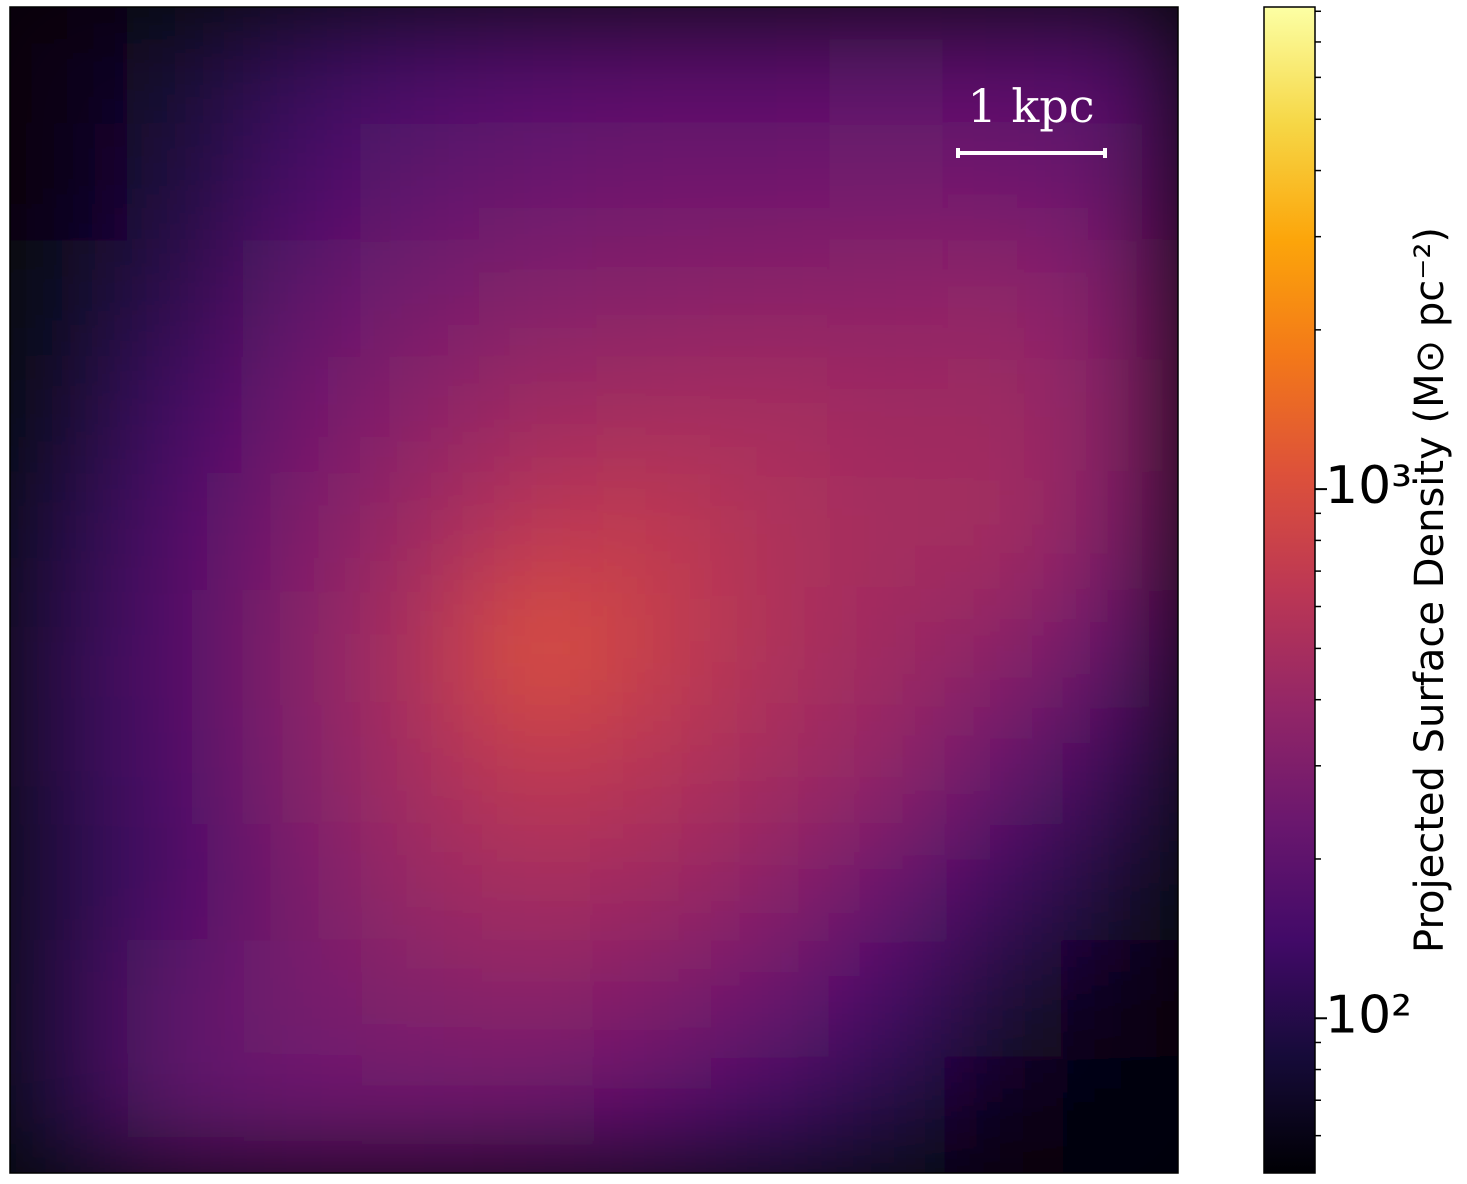 The width and height of the screenshot is (1467, 1184). I want to click on scale-bar-label: 1 kpc, so click(1031, 106).